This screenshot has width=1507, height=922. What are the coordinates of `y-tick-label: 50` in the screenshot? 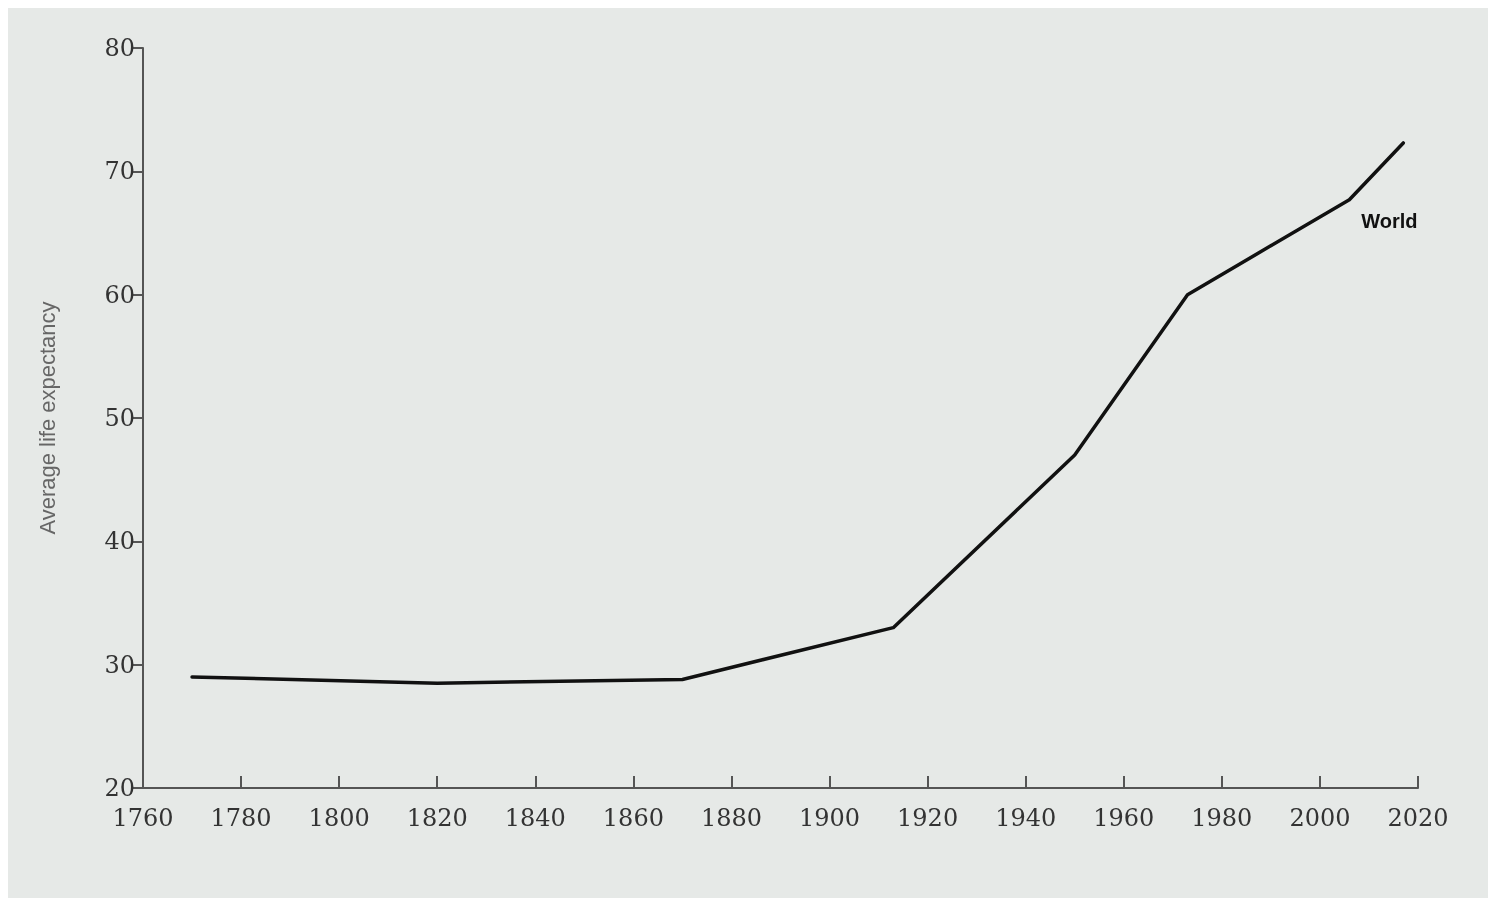 It's located at (119, 418).